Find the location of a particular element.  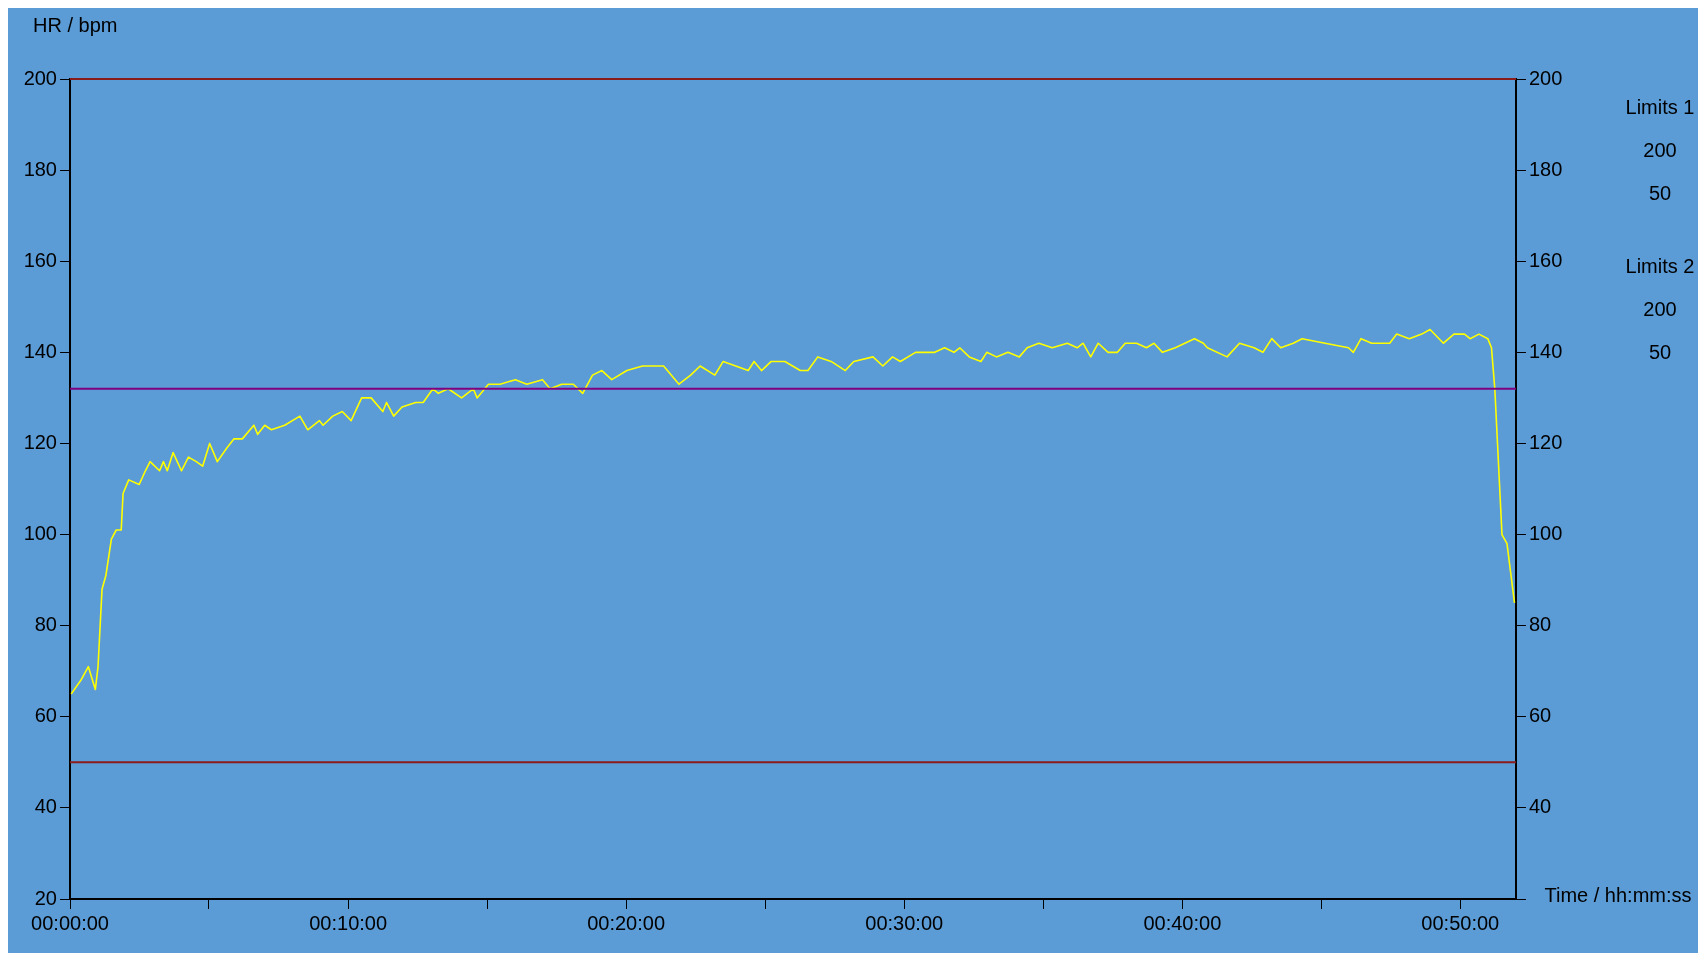

y-tick-label: 180 is located at coordinates (40, 168).